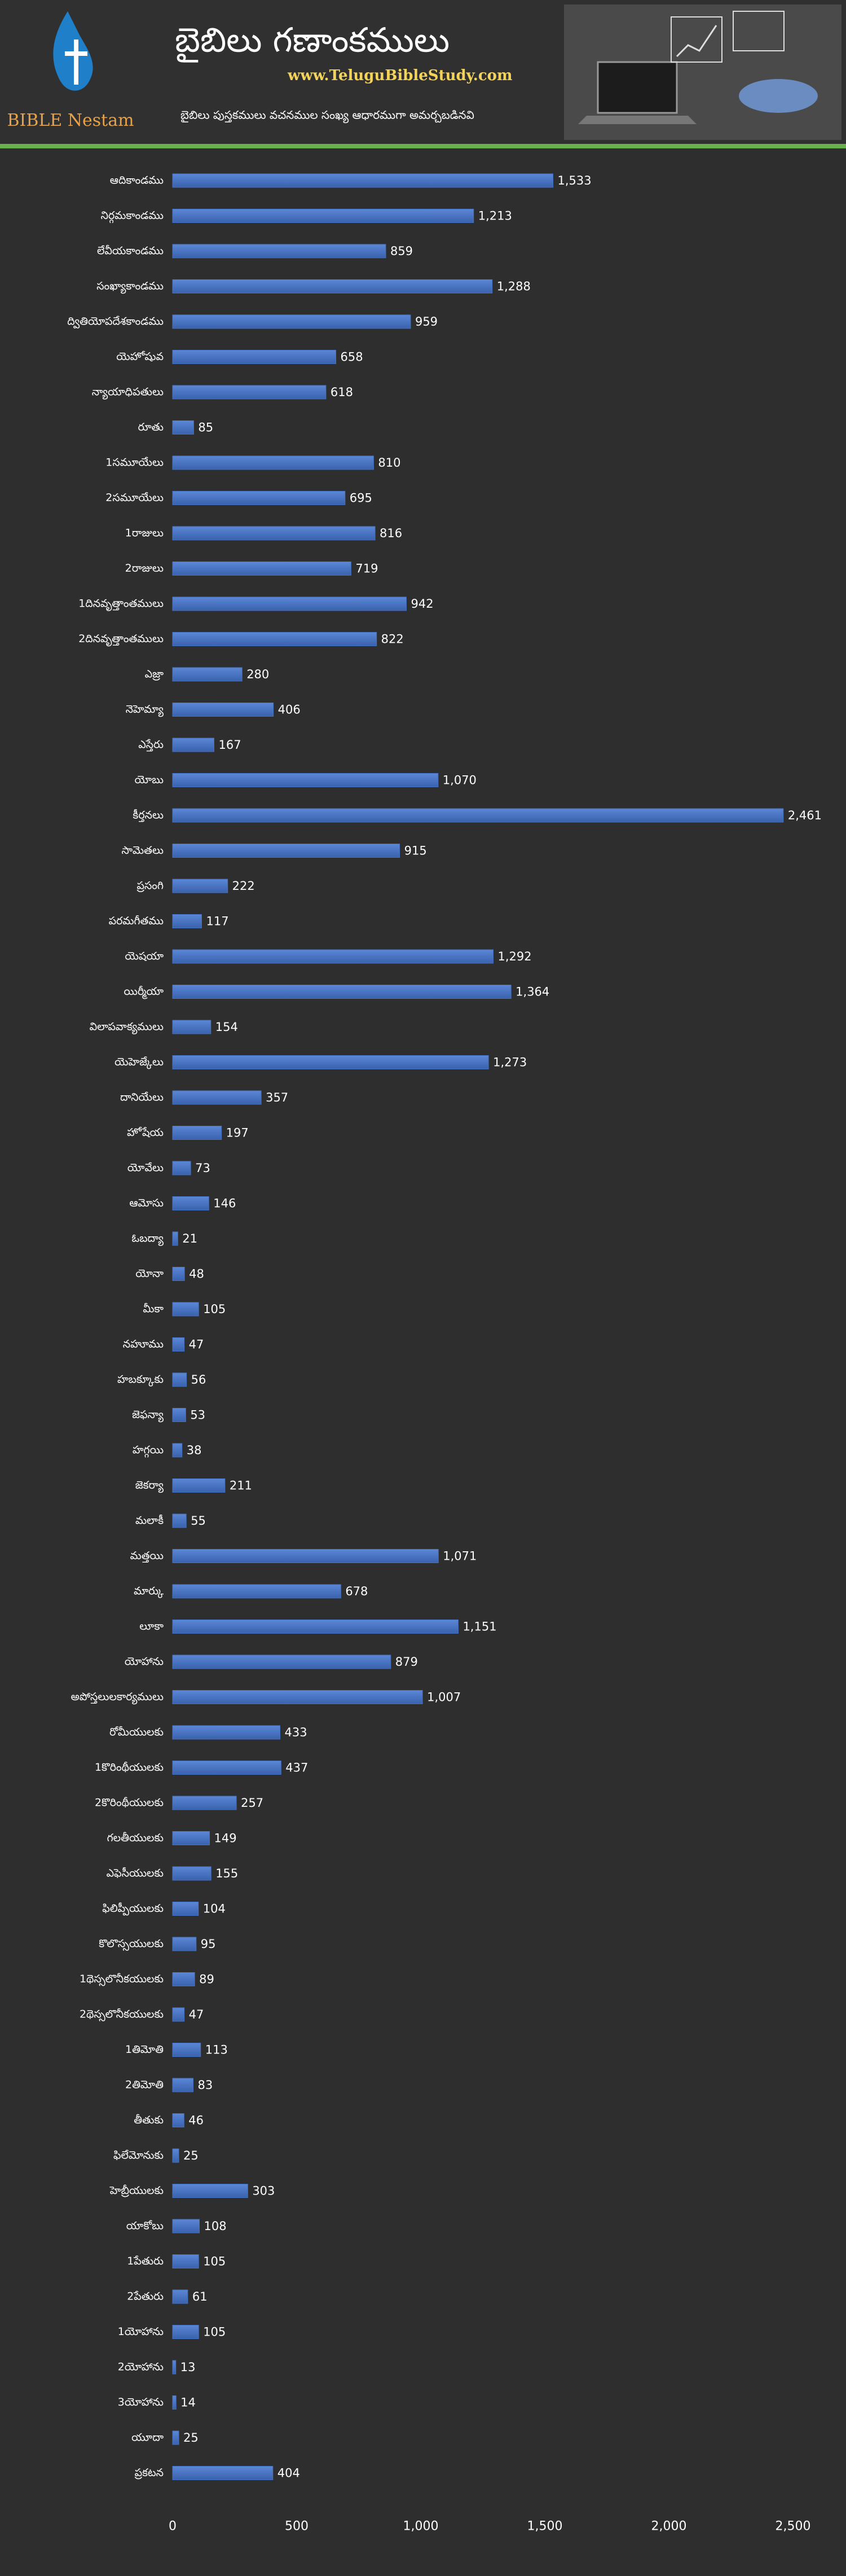 The height and width of the screenshot is (2576, 846). I want to click on y-tick-label: హెబ్రీయులకు, so click(136, 2190).